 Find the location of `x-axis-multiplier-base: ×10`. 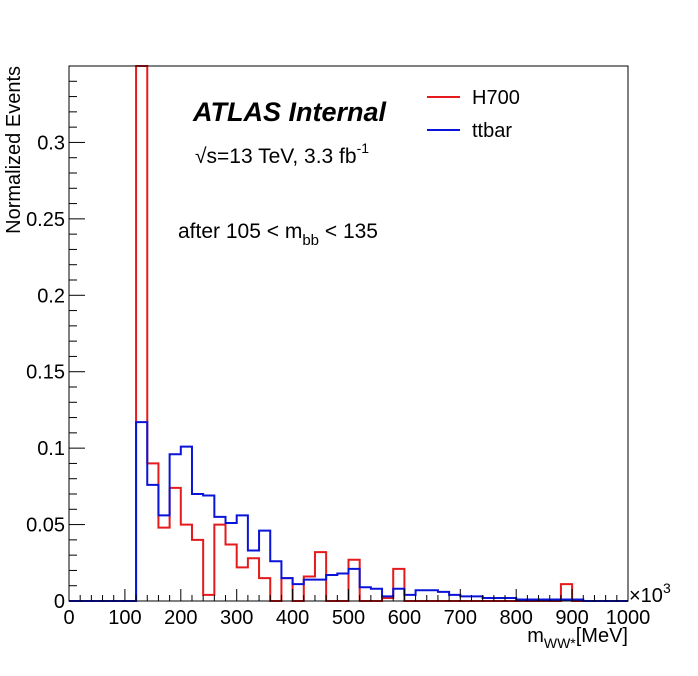

x-axis-multiplier-base: ×10 is located at coordinates (646, 596).